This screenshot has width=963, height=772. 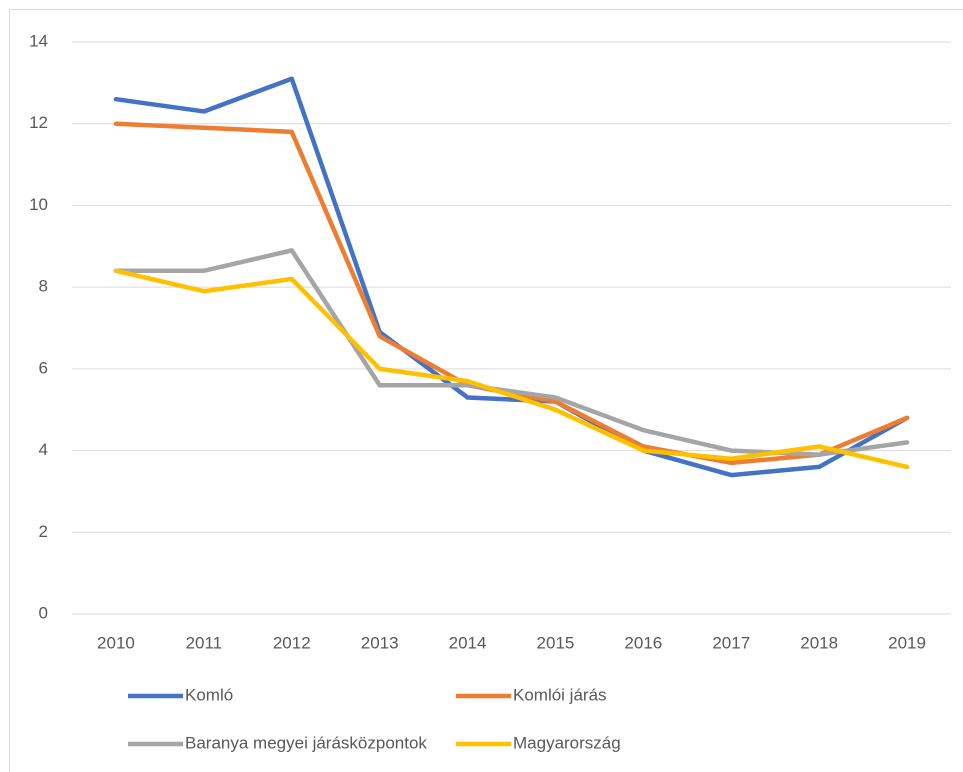 I want to click on x-tick-label: 2012, so click(x=292, y=642).